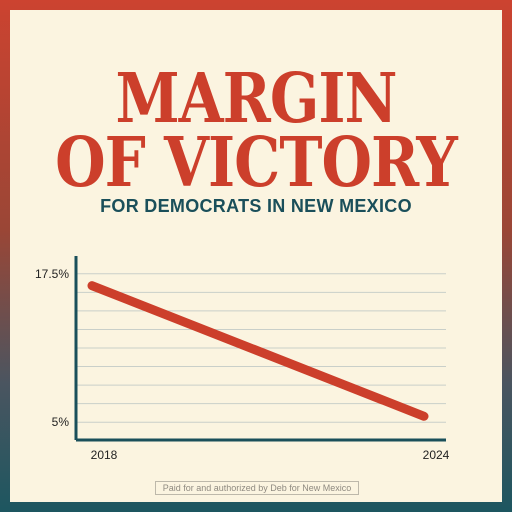 The image size is (512, 512). I want to click on x-tick-labels: 2018 2024, so click(270, 455).